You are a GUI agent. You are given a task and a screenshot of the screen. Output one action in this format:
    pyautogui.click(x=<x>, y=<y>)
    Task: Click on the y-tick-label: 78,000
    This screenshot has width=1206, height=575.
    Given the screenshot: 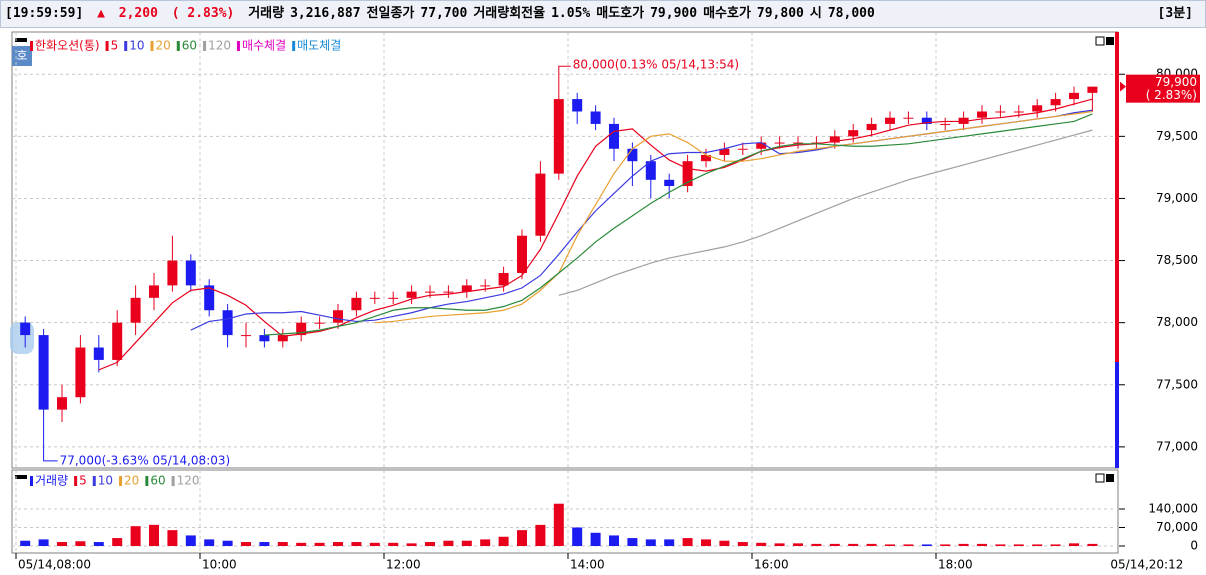 What is the action you would take?
    pyautogui.click(x=1177, y=322)
    